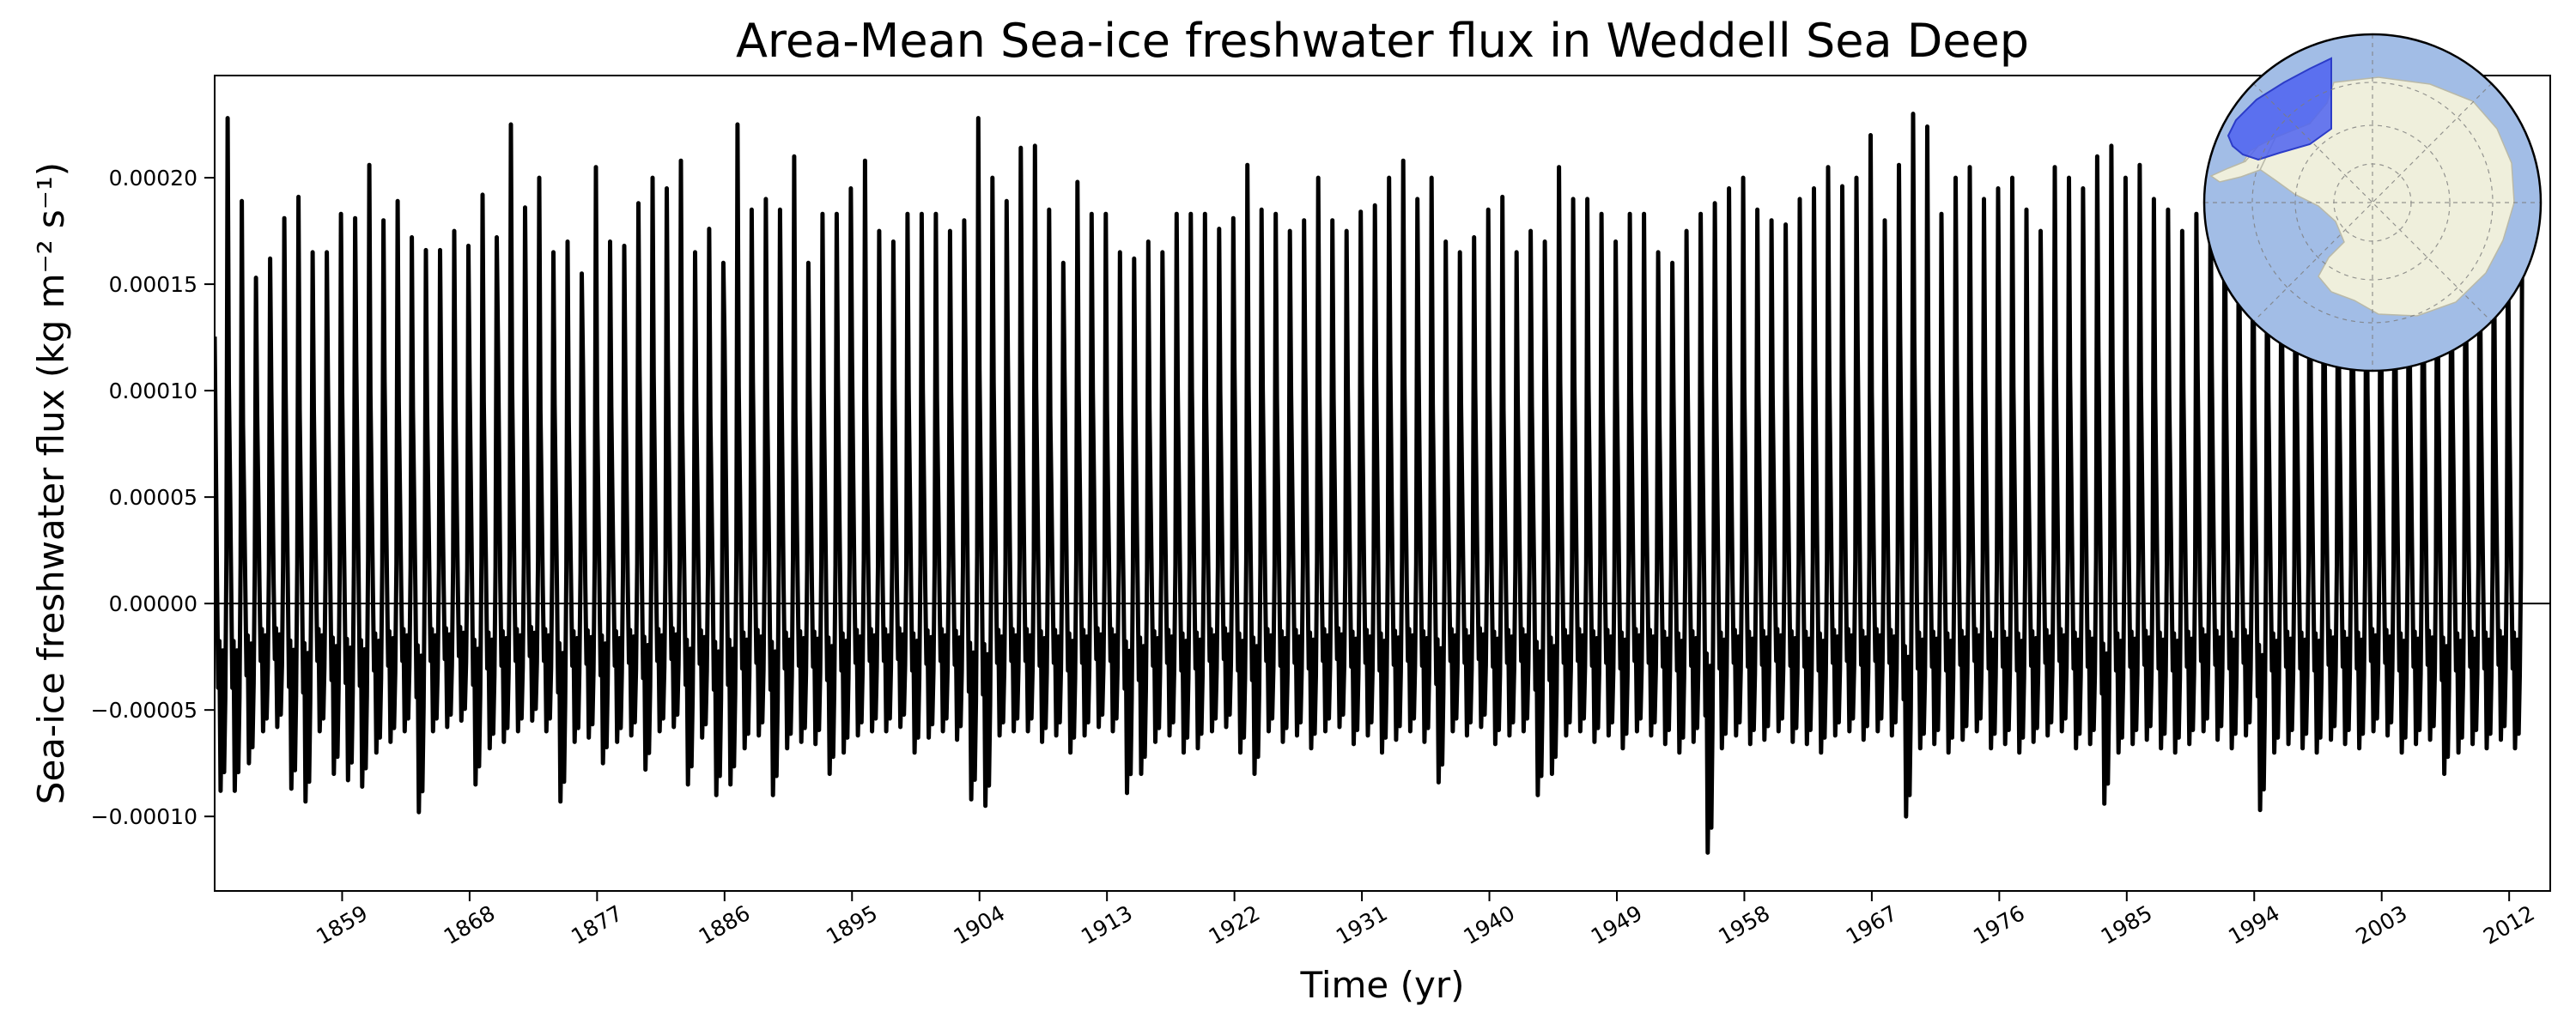 The image size is (2576, 1030). What do you see at coordinates (144, 710) in the screenshot?
I see `y-tick-label: −0.00005` at bounding box center [144, 710].